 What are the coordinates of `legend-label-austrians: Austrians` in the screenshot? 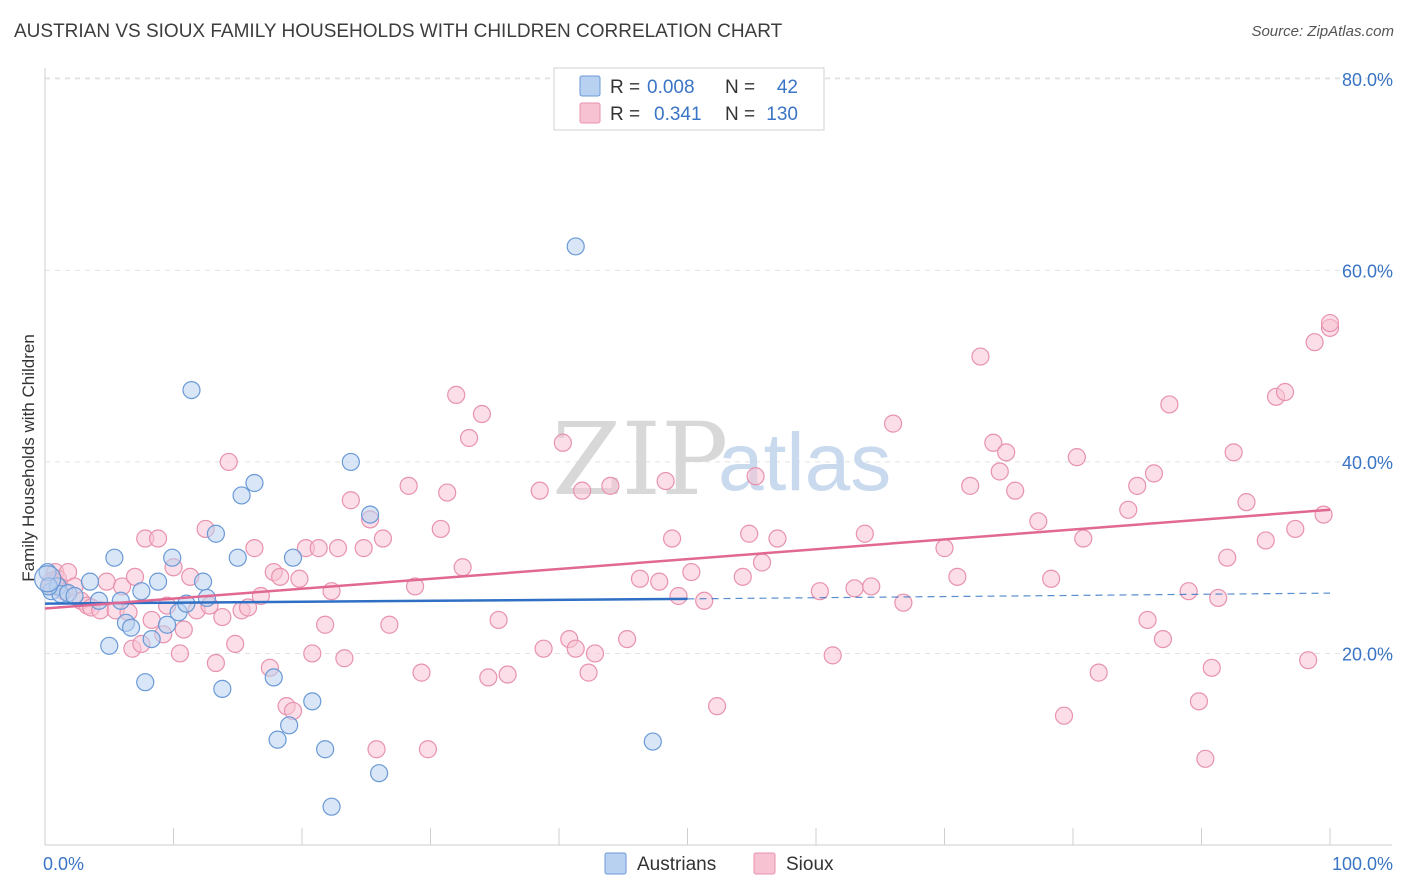 It's located at (676, 864).